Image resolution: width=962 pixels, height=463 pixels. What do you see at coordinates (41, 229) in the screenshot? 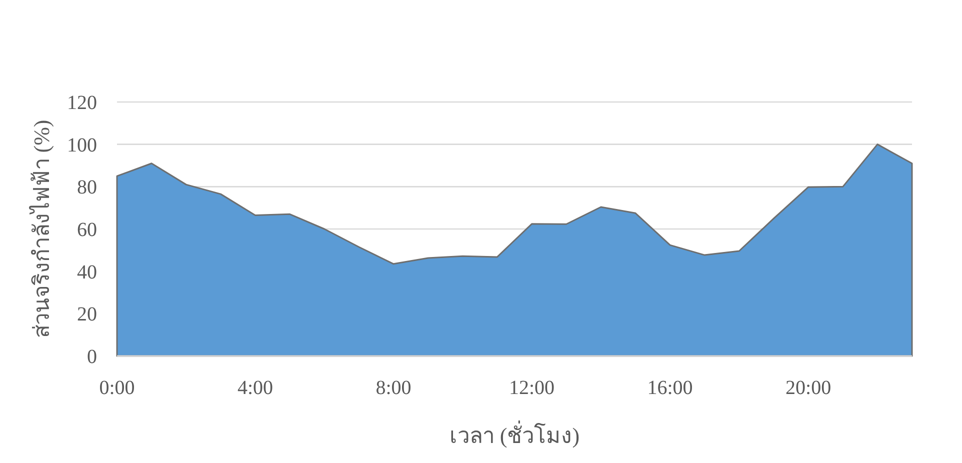
I see `y-axis-title: ส่วนจริงกำลังไฟฟ้า (%)` at bounding box center [41, 229].